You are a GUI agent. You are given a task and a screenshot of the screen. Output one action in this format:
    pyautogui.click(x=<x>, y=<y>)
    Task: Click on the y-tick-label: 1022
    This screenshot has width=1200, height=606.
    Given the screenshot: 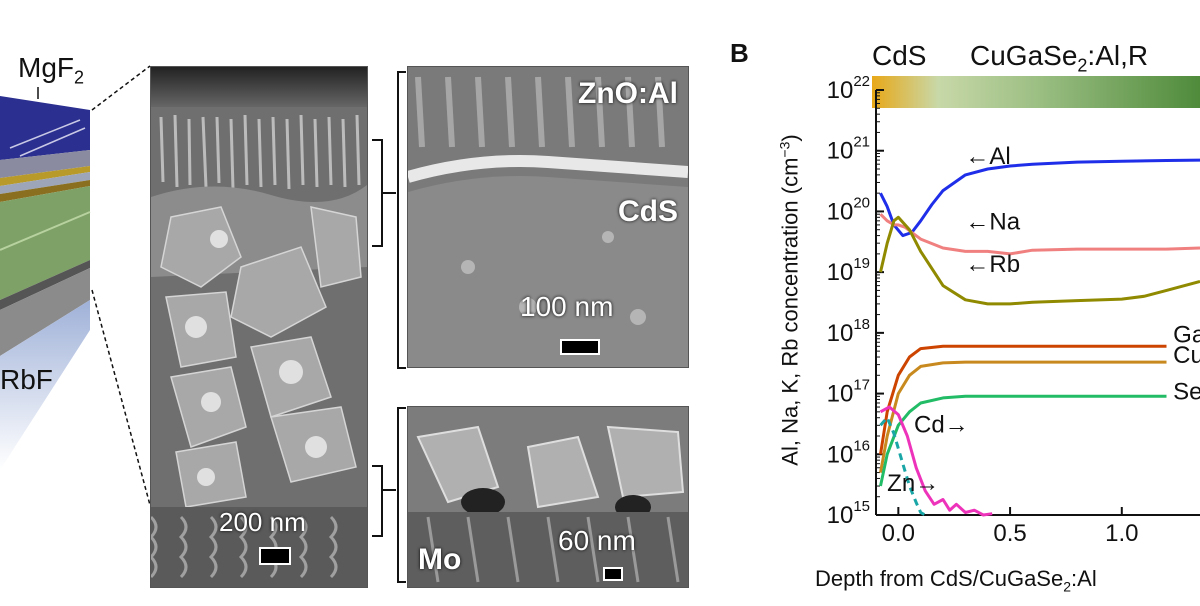 What is the action you would take?
    pyautogui.click(x=848, y=88)
    